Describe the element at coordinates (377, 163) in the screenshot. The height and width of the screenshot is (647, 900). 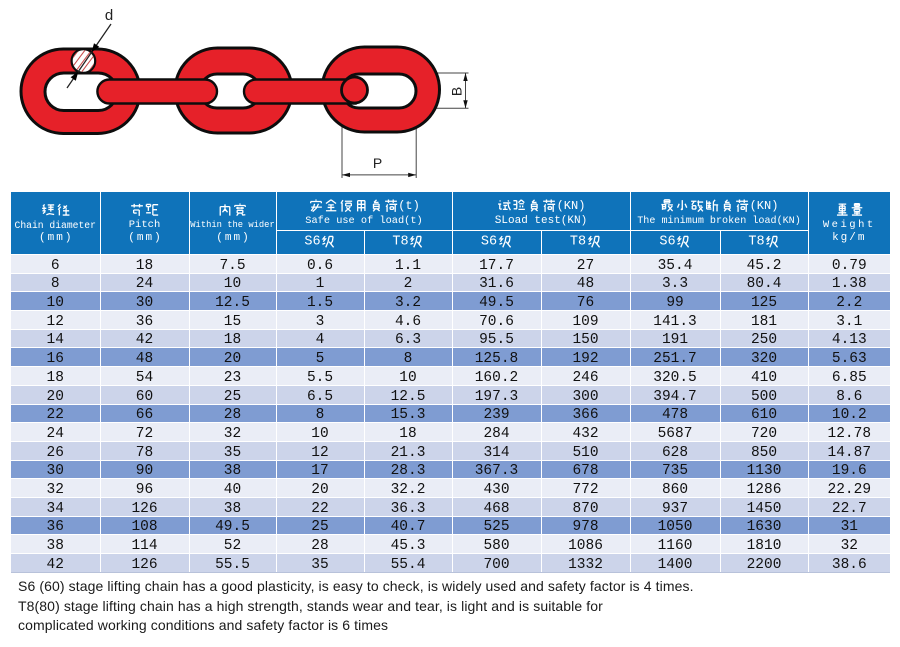
I see `svg-text: P` at that location.